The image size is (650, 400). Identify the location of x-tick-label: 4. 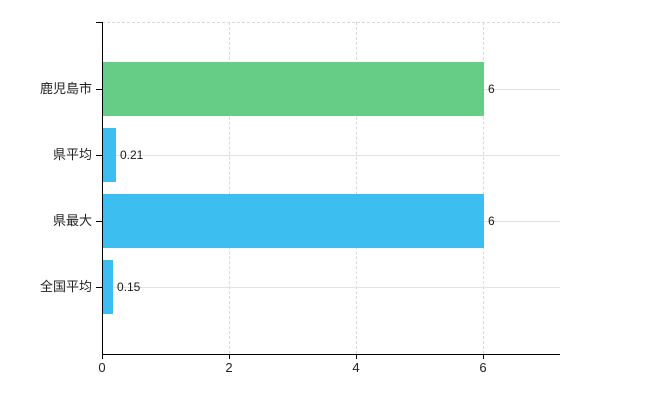
(356, 367).